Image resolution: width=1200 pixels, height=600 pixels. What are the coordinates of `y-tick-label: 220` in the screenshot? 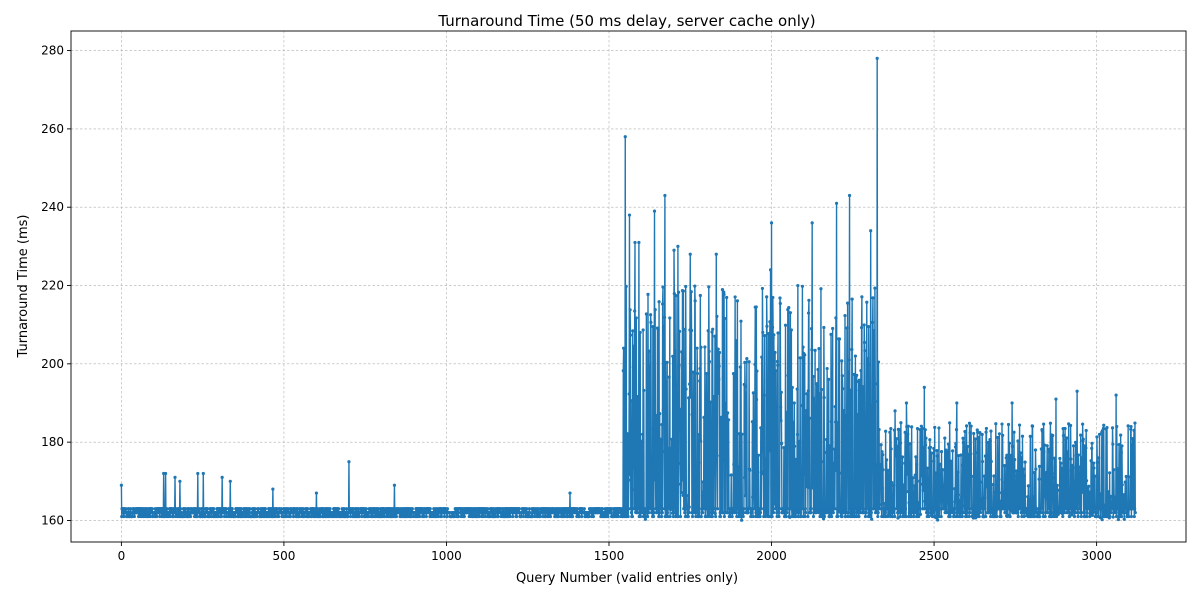 It's located at (52, 286).